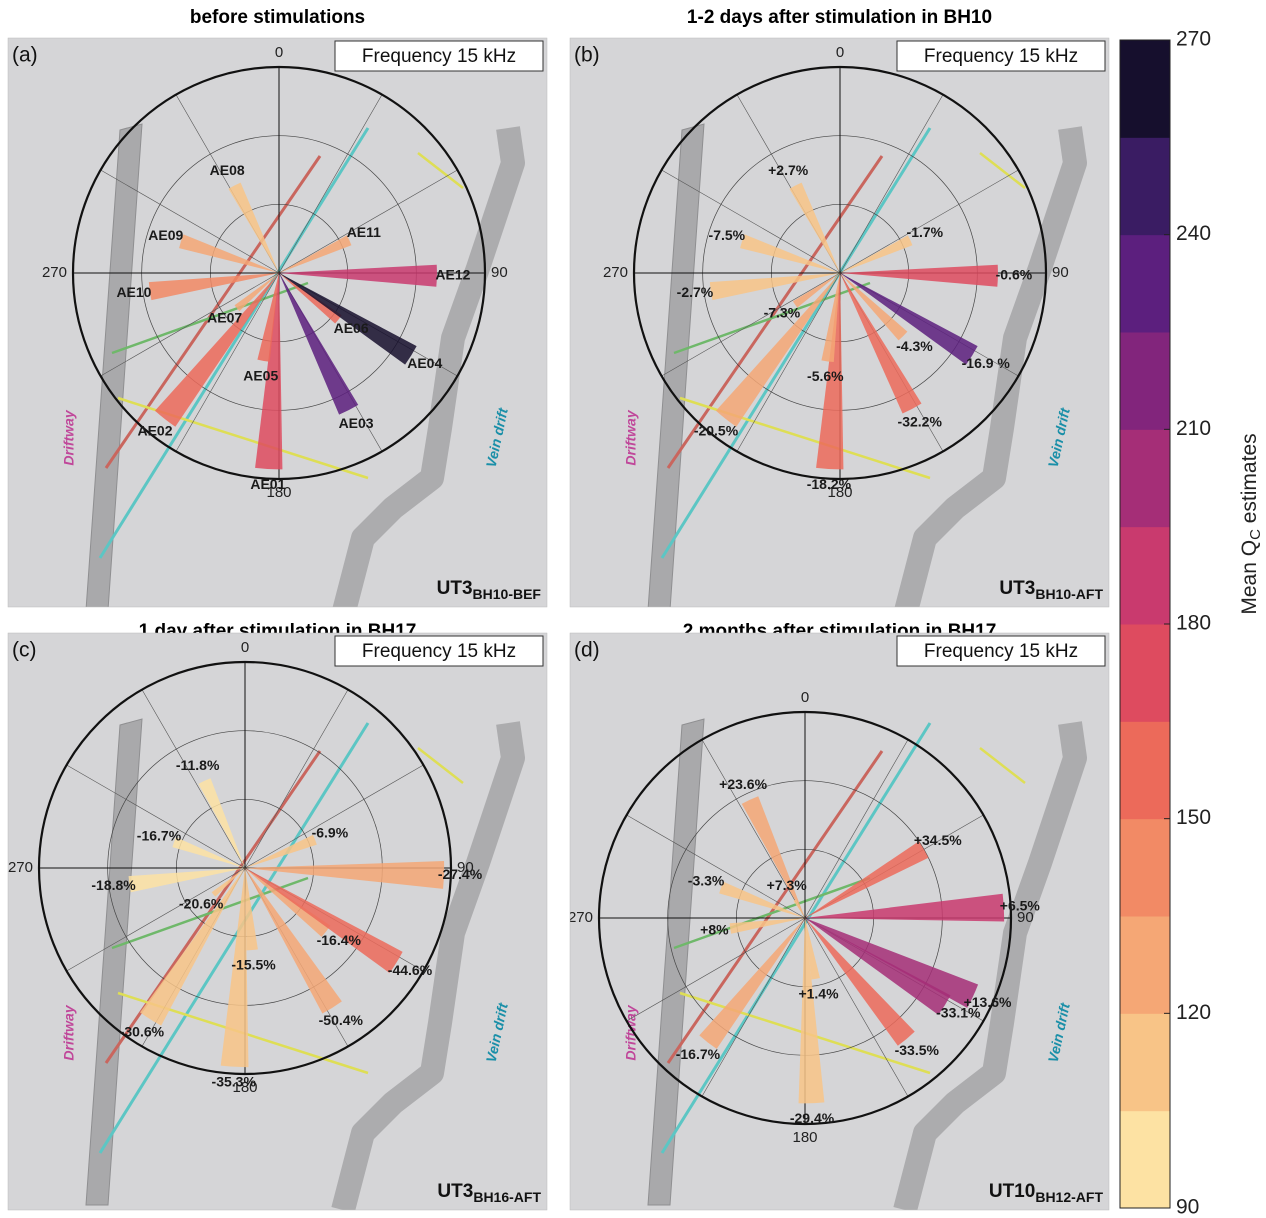 Image resolution: width=1266 pixels, height=1218 pixels. Describe the element at coordinates (1193, 1012) in the screenshot. I see `colorbar-tick-label: 120` at that location.